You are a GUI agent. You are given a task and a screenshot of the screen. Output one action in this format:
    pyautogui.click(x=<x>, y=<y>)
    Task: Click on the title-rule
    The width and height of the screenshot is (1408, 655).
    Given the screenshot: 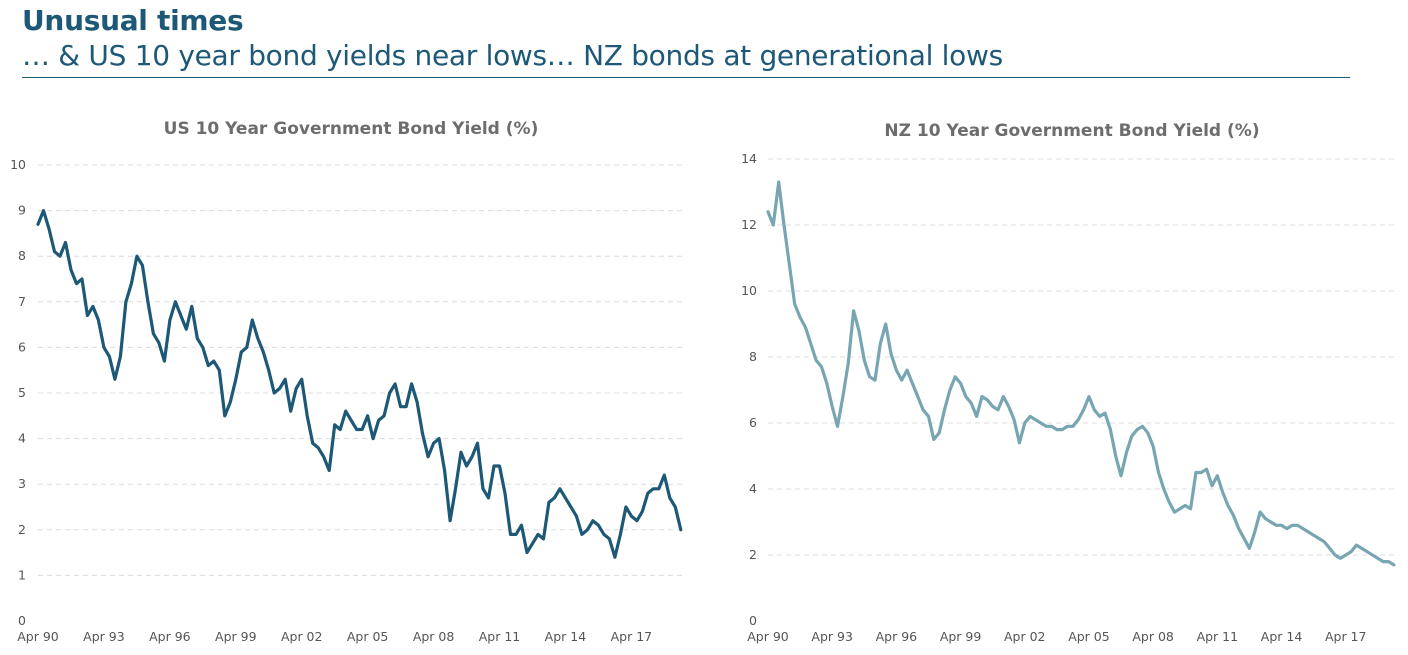 What is the action you would take?
    pyautogui.click(x=686, y=77)
    